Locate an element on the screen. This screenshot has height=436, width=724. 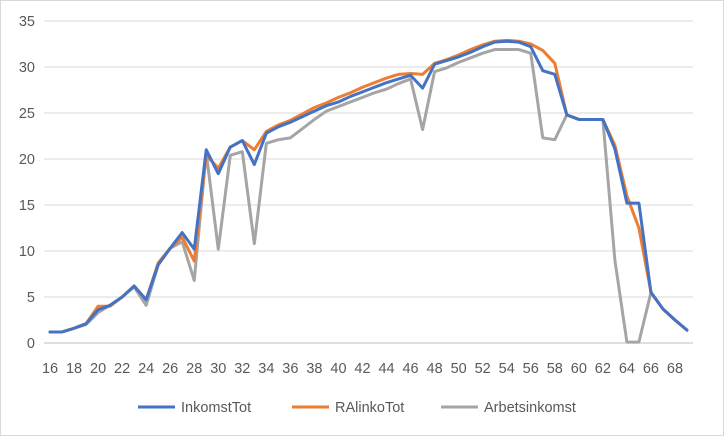
x-tick-label: 64 is located at coordinates (627, 369).